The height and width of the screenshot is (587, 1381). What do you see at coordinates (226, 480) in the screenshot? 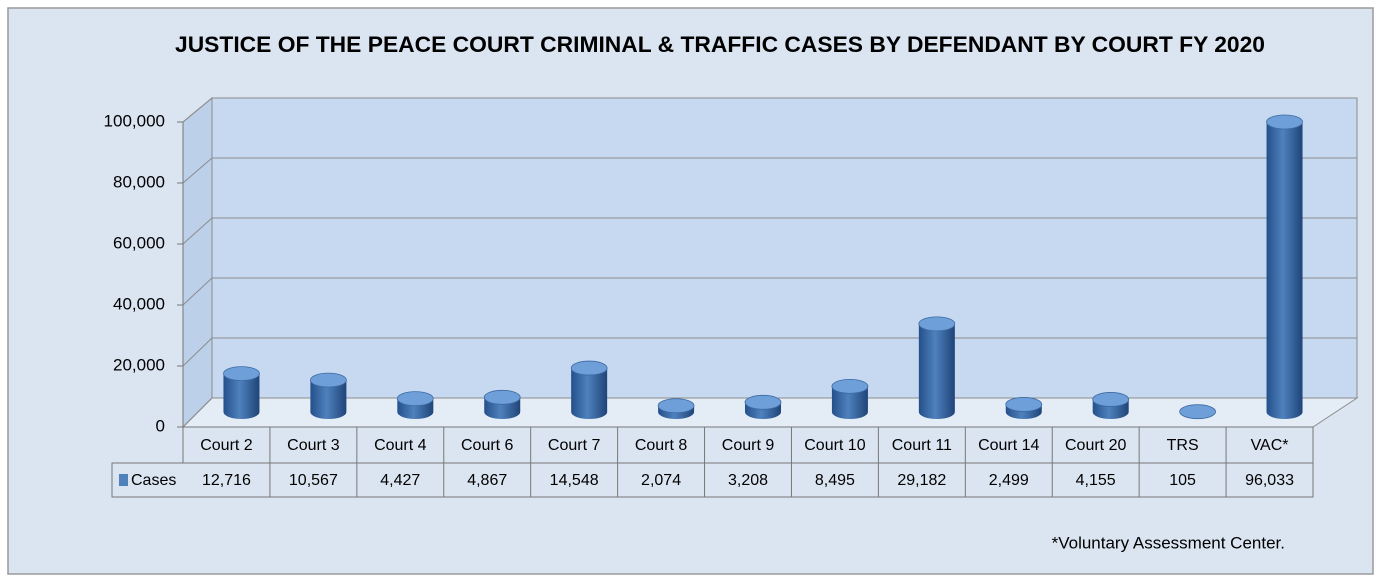
I see `value-label: 12,716` at bounding box center [226, 480].